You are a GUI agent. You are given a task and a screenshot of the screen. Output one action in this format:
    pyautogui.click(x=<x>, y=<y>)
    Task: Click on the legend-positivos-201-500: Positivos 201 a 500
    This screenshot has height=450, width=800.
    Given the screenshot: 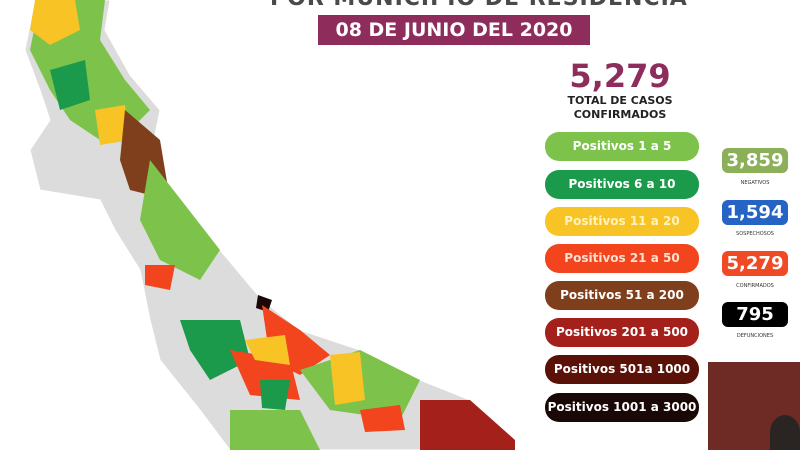 What is the action you would take?
    pyautogui.click(x=622, y=332)
    